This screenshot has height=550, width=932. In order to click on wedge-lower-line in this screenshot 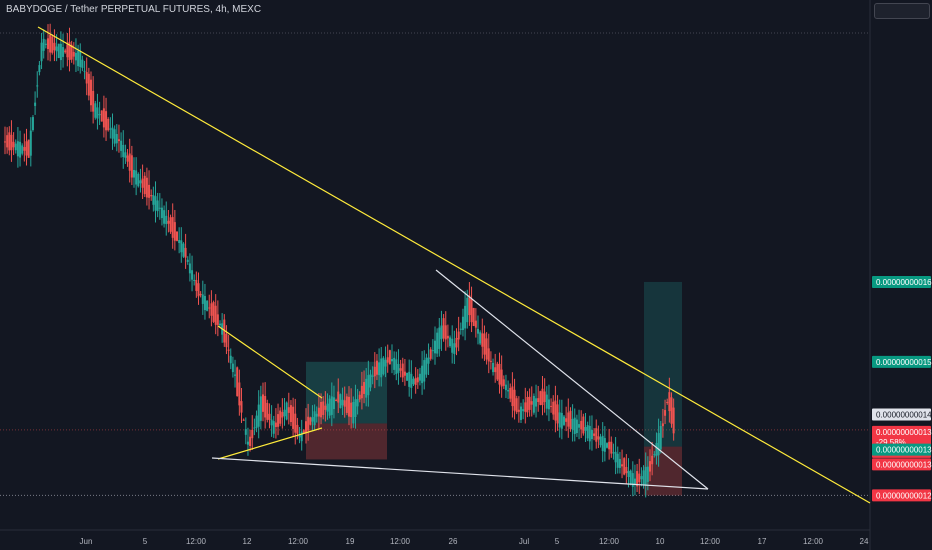, I will do `click(270, 443)`.